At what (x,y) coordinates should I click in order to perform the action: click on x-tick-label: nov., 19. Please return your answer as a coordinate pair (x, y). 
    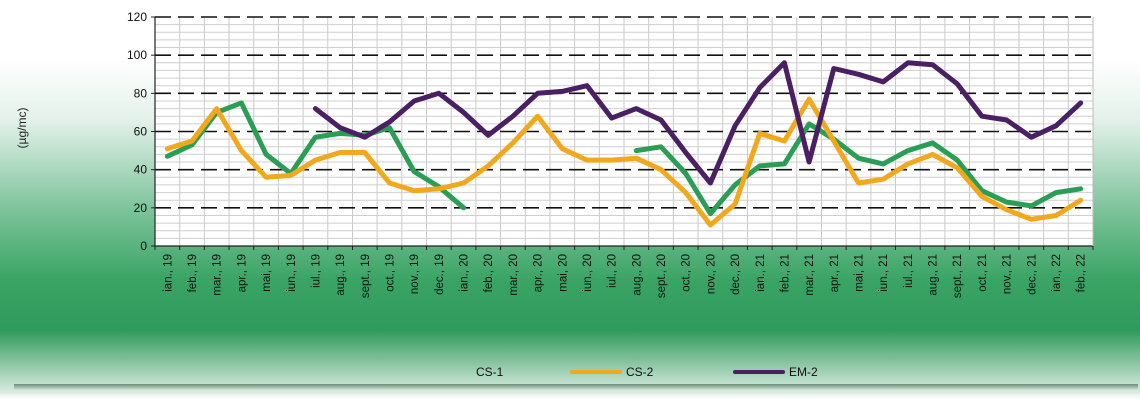
    Looking at the image, I should click on (415, 274).